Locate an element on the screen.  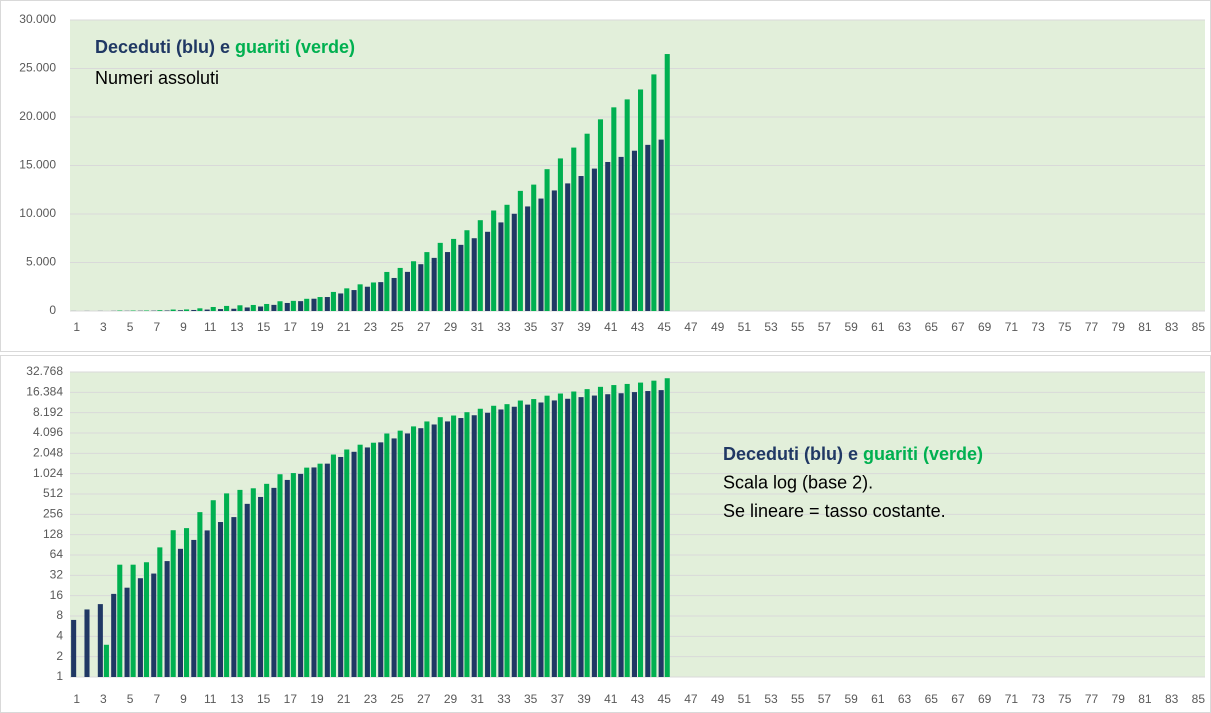
chart-subtitle: Numeri assoluti is located at coordinates (157, 78).